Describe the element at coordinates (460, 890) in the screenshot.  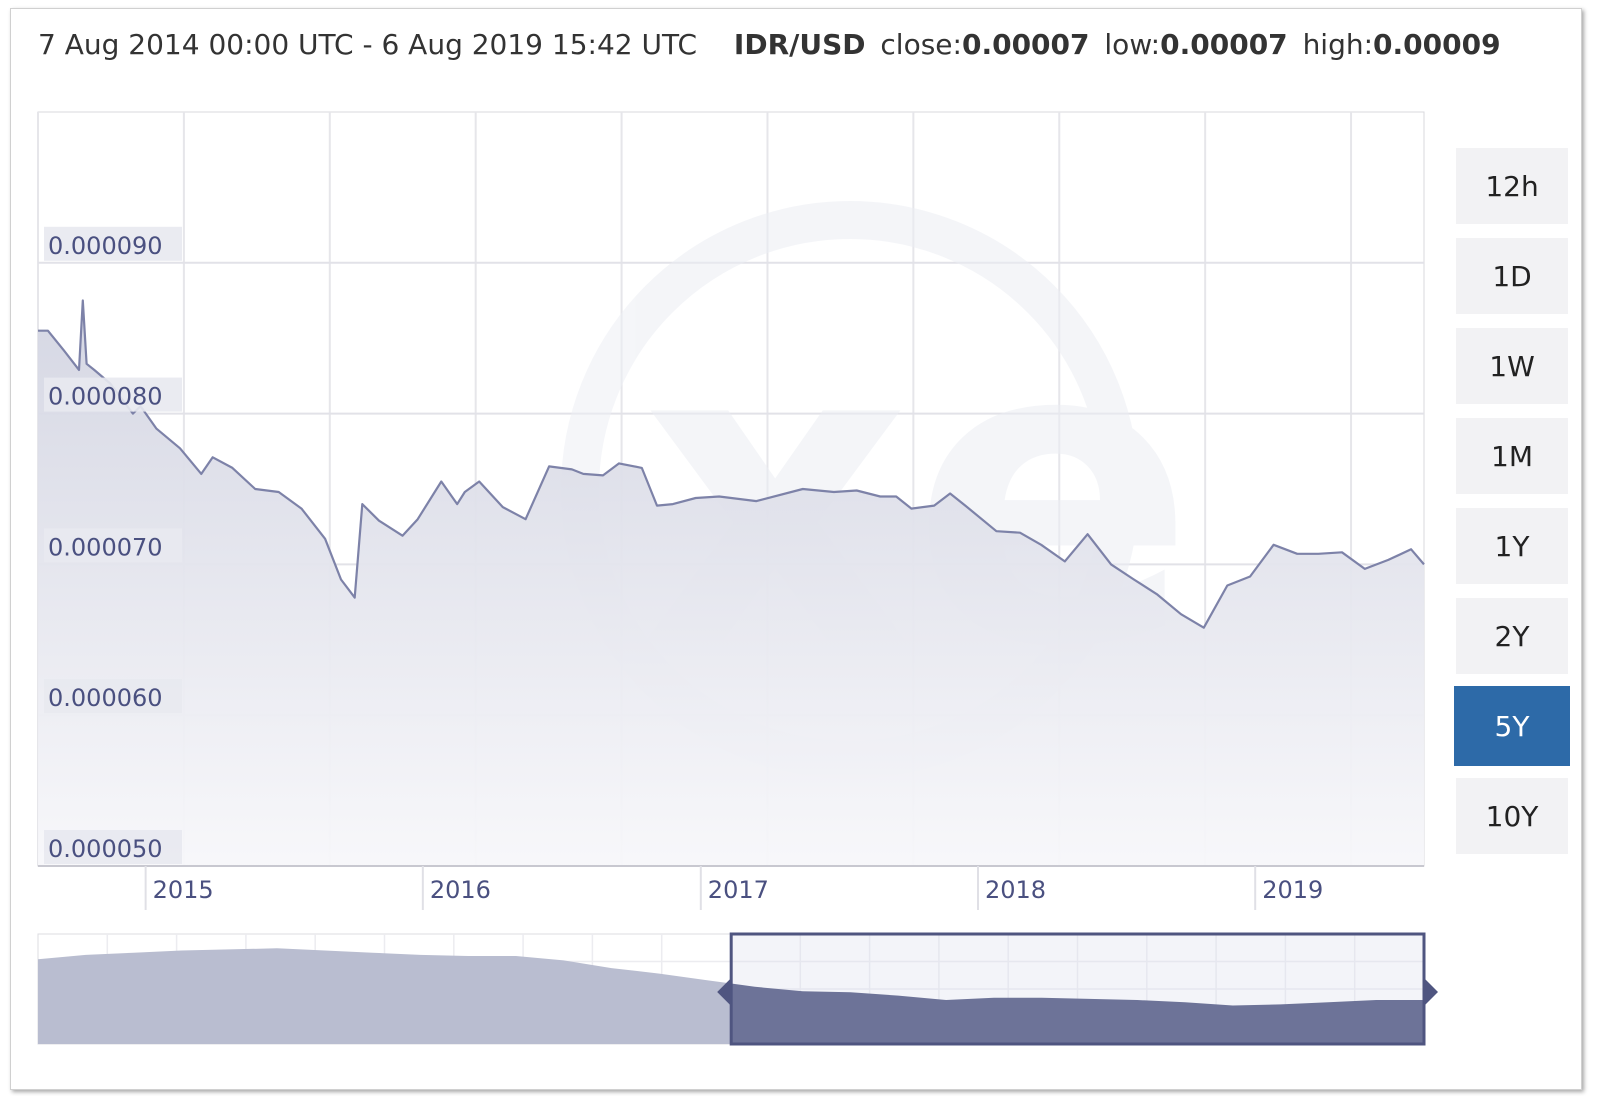
I see `x-tick-label: 2016` at that location.